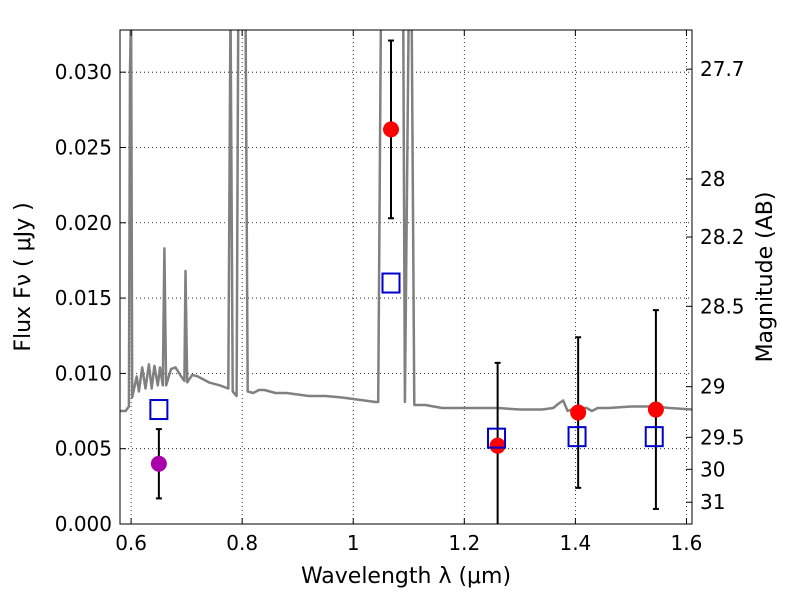 The height and width of the screenshot is (600, 800). What do you see at coordinates (722, 437) in the screenshot?
I see `mag-tick-label: 29.5` at bounding box center [722, 437].